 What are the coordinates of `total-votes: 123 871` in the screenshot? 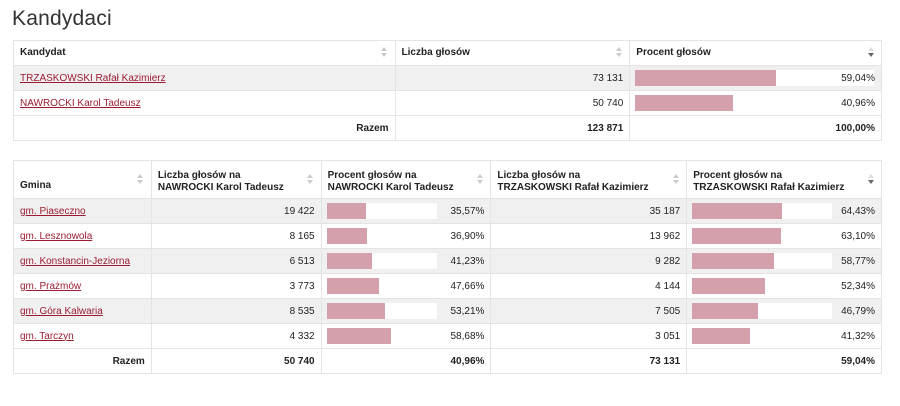 It's located at (512, 128).